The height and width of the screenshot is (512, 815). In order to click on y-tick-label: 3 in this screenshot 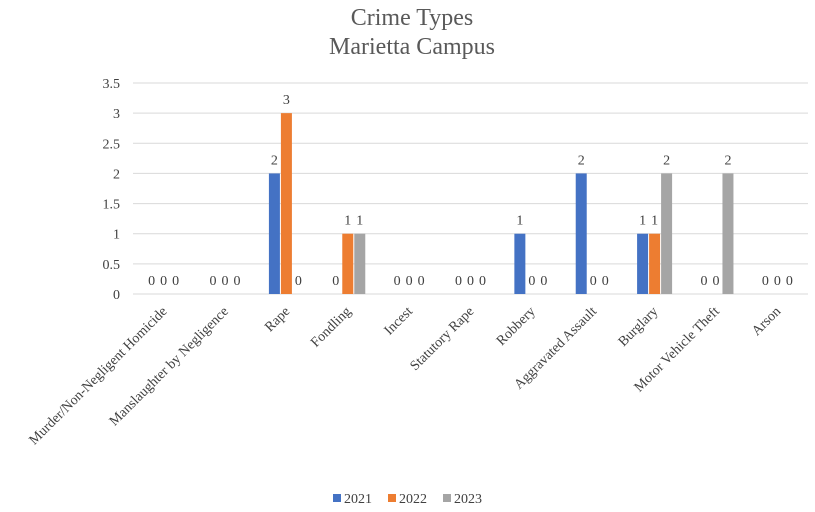, I will do `click(116, 114)`.